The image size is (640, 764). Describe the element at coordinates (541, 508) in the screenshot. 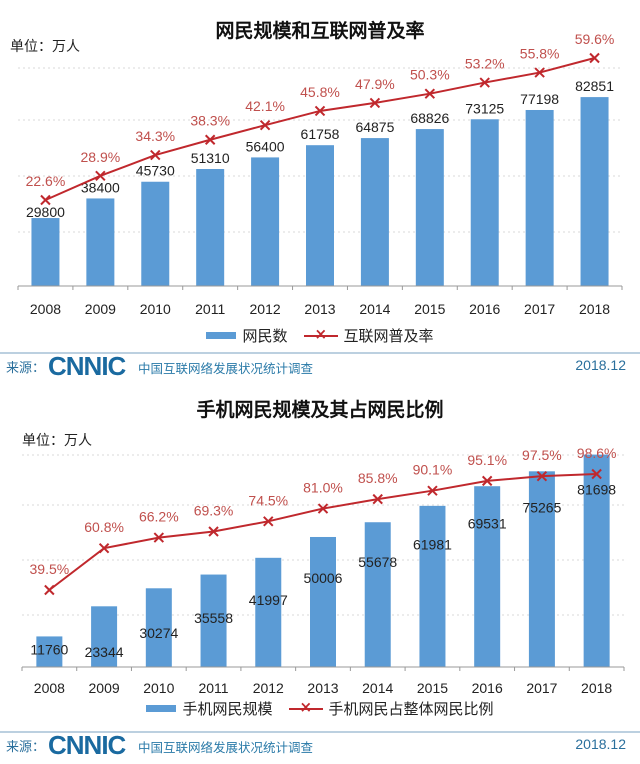

I see `bar-value-label: 75265` at that location.